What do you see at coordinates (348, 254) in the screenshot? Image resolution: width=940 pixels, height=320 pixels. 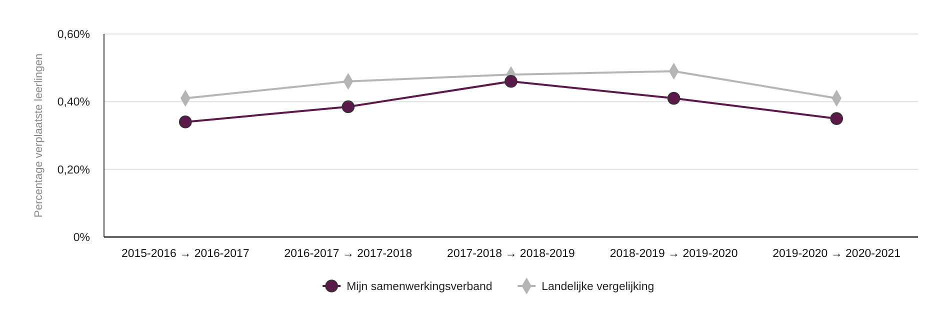 I see `x-tick-label: 2016-2017 → 2017-2018` at bounding box center [348, 254].